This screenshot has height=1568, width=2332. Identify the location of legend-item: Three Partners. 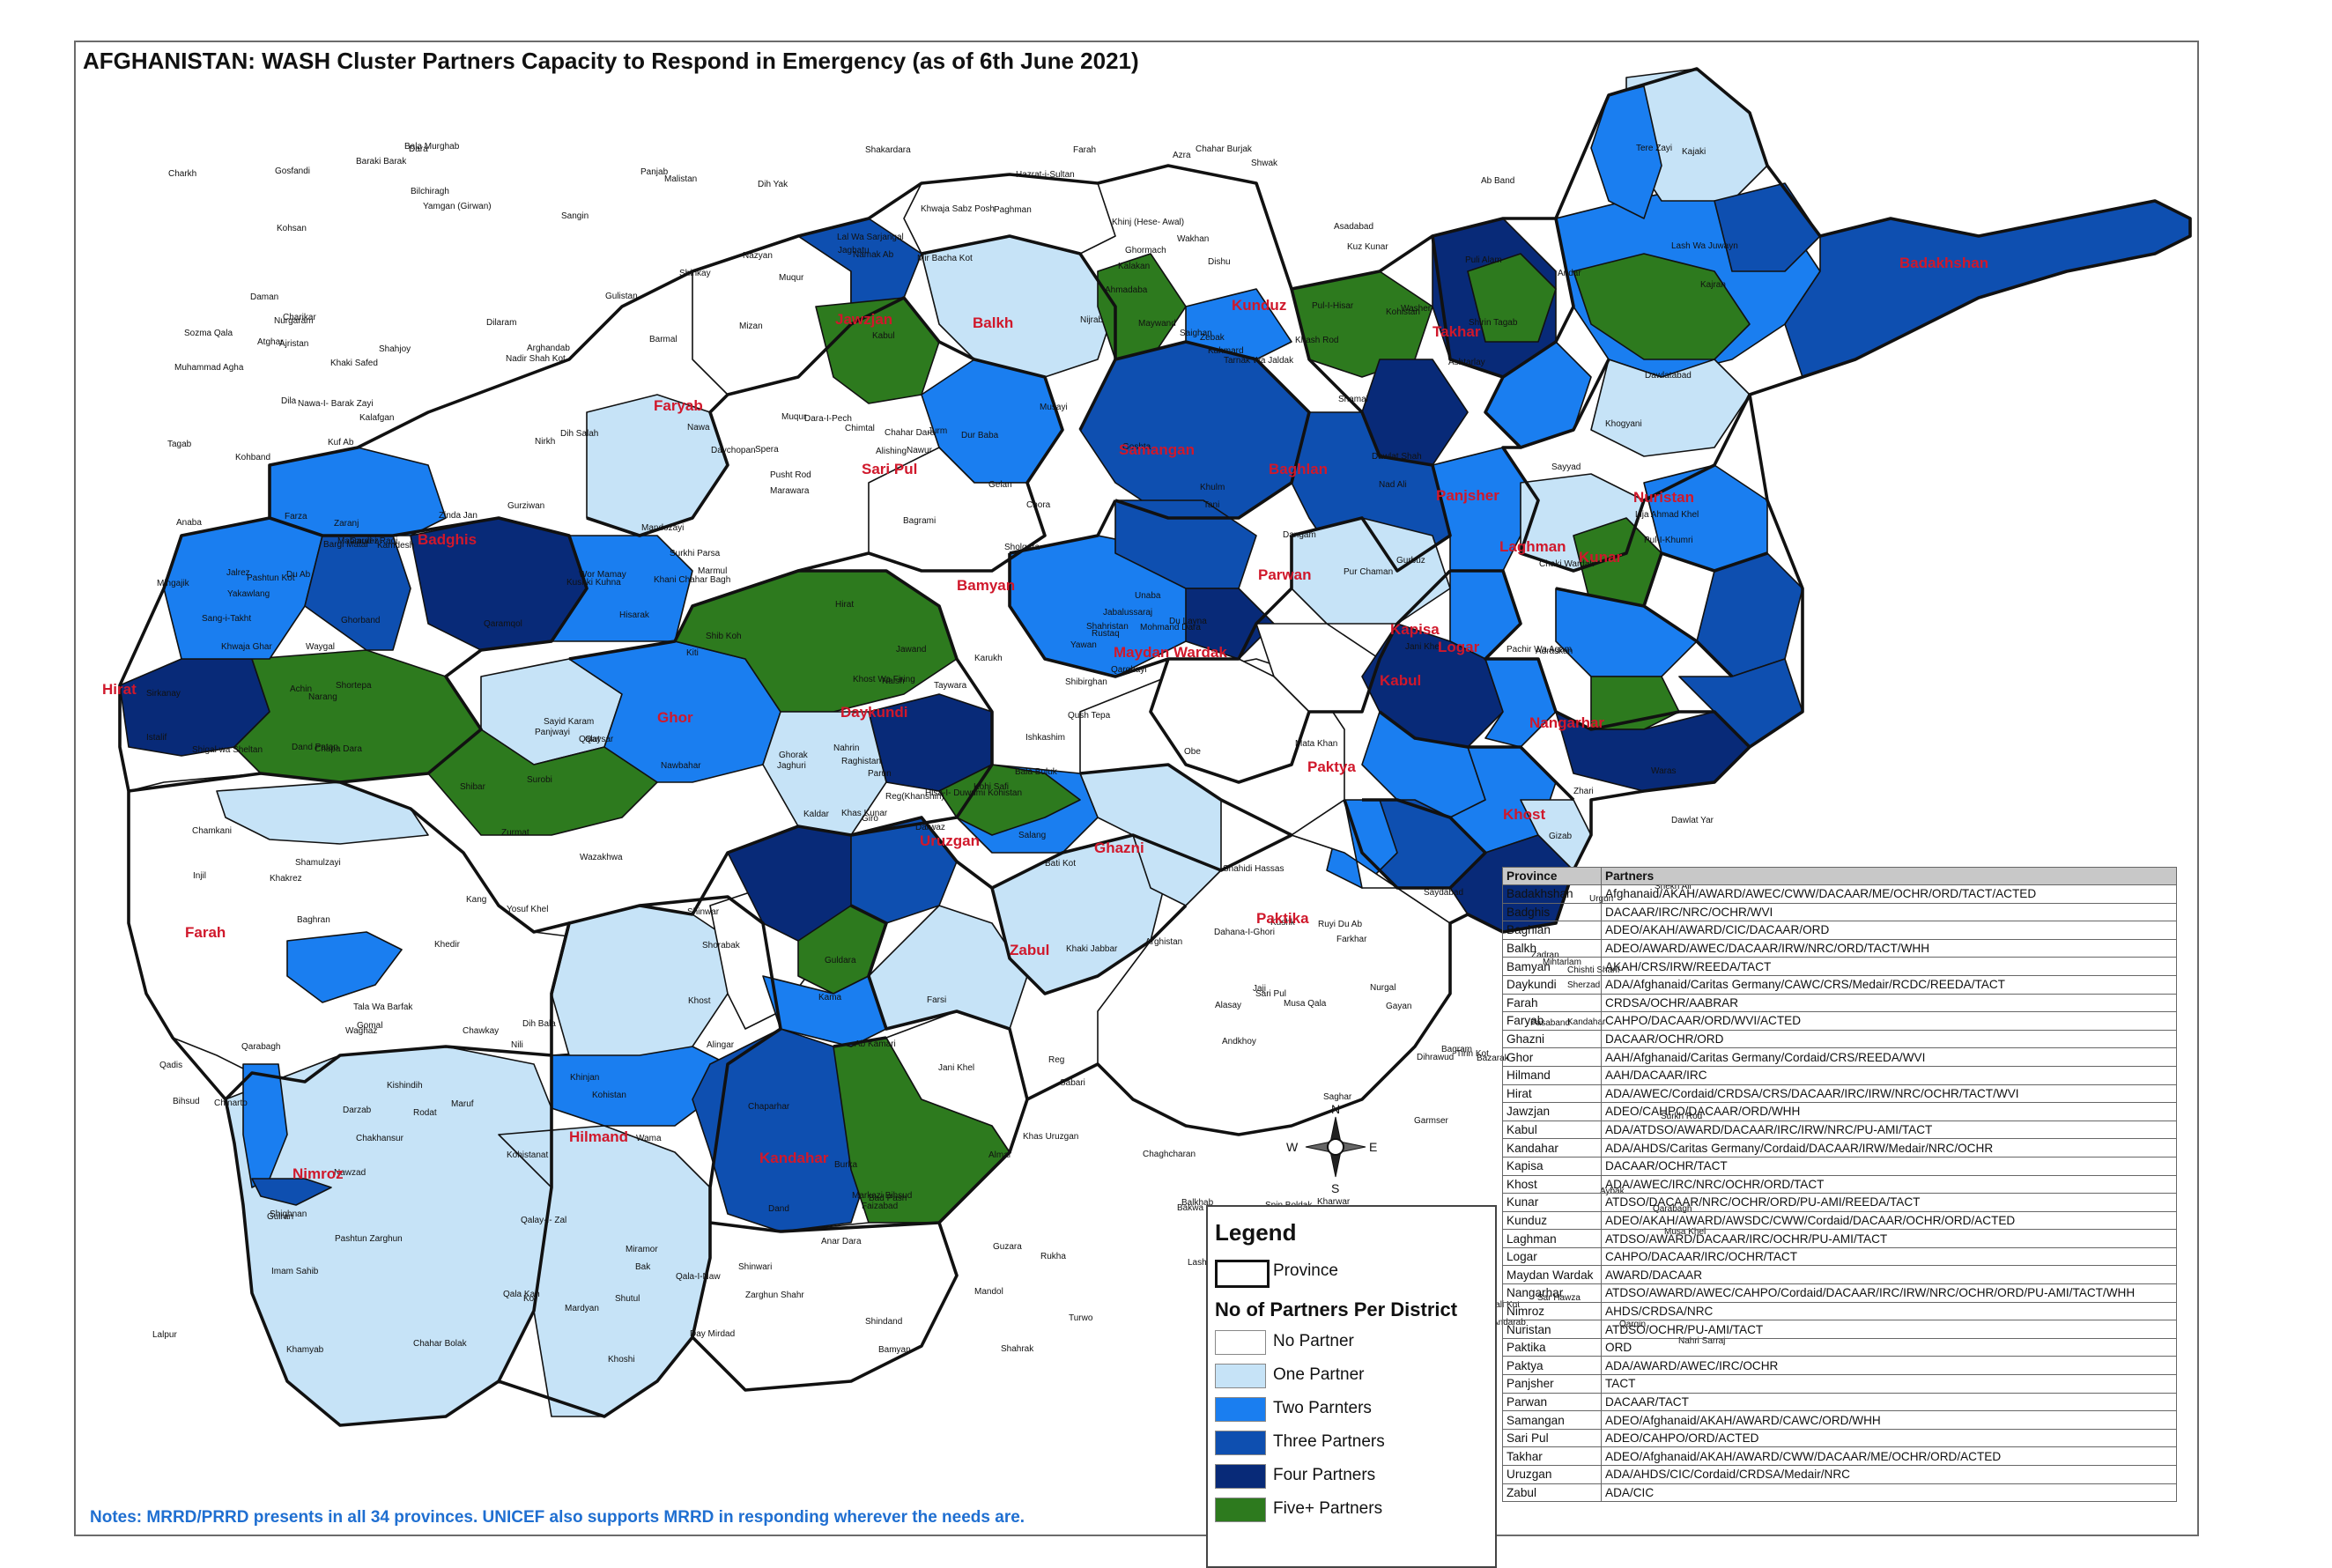
(1351, 1443).